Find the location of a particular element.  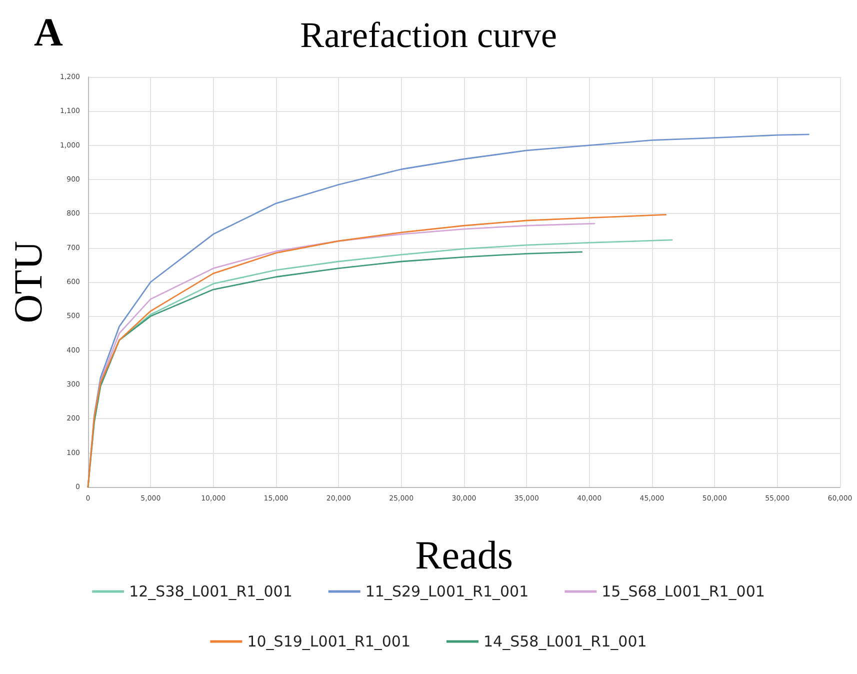

legend-label: 12_S38_L001_R1_001 is located at coordinates (210, 591).